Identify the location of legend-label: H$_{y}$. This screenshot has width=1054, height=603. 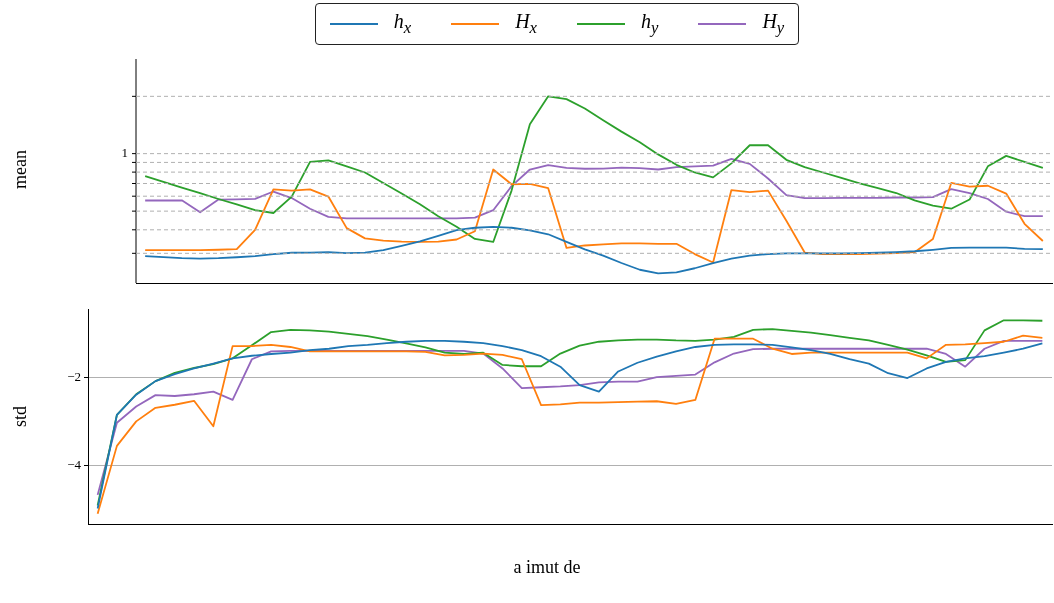
(773, 24).